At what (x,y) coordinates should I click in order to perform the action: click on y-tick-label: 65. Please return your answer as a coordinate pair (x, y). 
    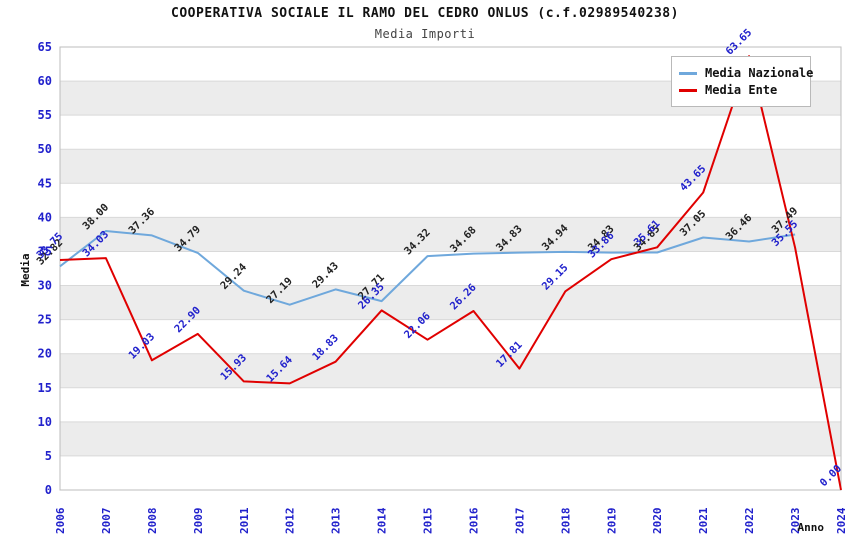
    Looking at the image, I should click on (45, 47).